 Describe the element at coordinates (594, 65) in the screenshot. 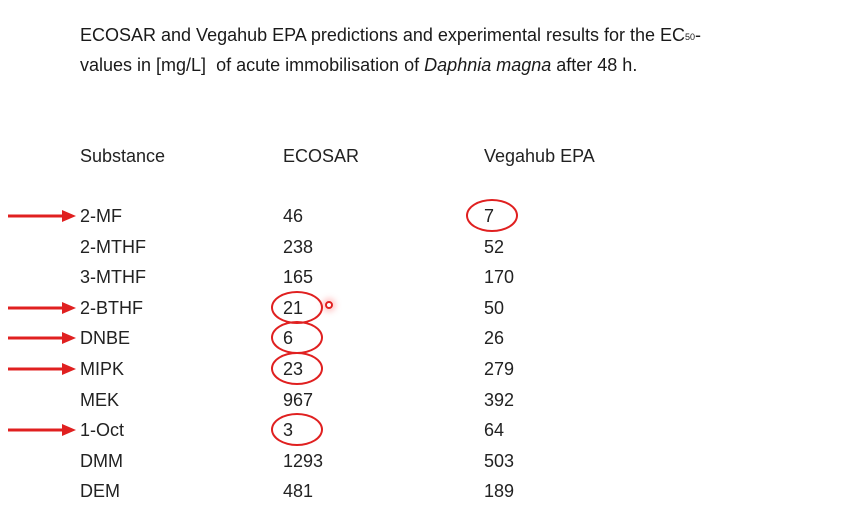

I see `caption-text-3: after 48 h.` at that location.